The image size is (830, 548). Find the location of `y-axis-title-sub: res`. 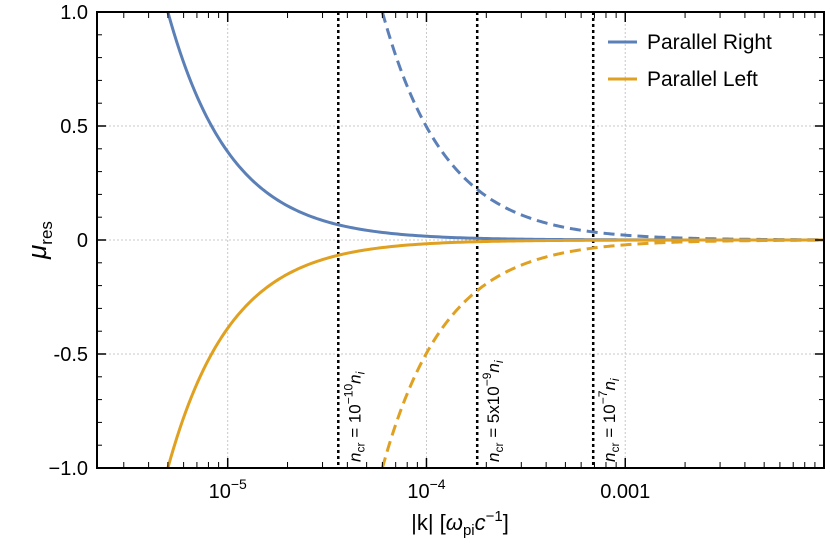

y-axis-title-sub: res is located at coordinates (46, 233).